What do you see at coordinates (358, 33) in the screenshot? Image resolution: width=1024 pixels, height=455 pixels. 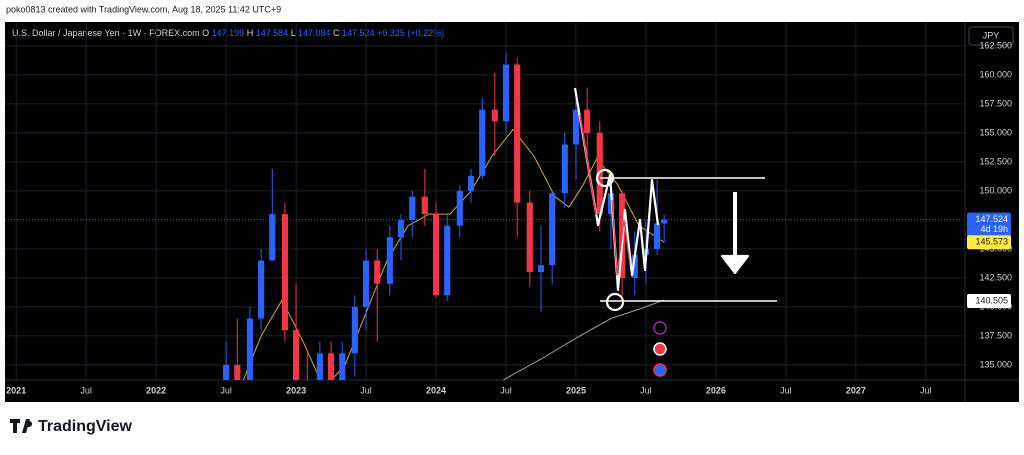 I see `header-text: 147.524` at bounding box center [358, 33].